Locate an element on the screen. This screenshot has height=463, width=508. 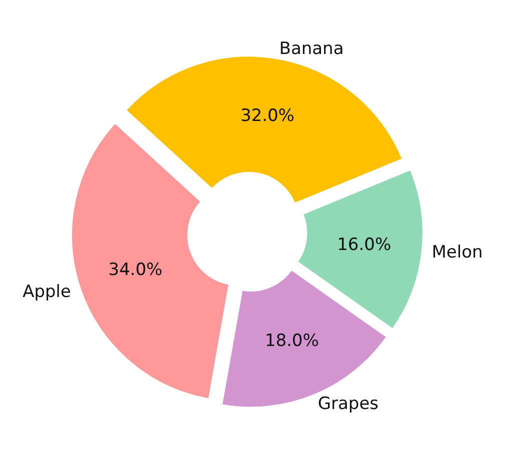
data-label: 16.0% is located at coordinates (364, 245).